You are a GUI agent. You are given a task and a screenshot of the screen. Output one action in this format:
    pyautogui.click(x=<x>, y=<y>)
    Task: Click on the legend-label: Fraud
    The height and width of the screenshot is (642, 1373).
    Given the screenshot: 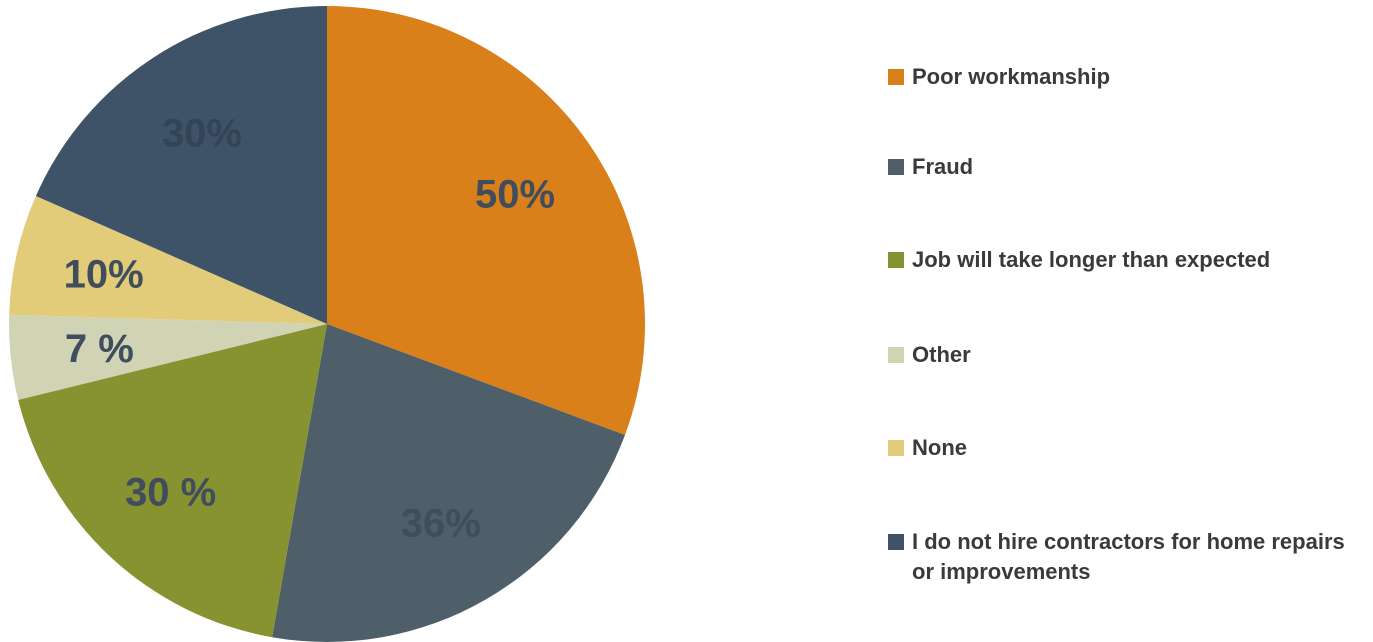 What is the action you would take?
    pyautogui.click(x=943, y=166)
    